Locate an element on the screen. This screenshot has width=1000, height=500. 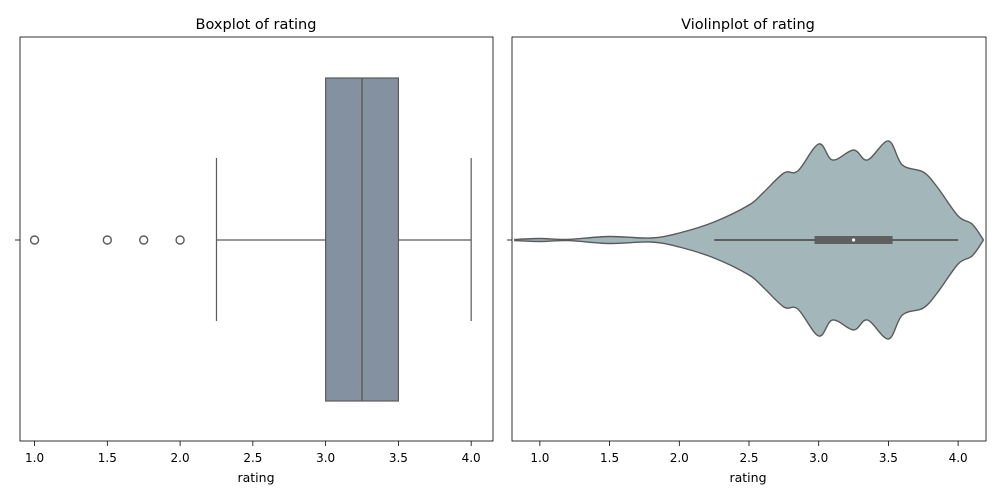
boxplot-x-tick-label: 1.0 is located at coordinates (34, 458).